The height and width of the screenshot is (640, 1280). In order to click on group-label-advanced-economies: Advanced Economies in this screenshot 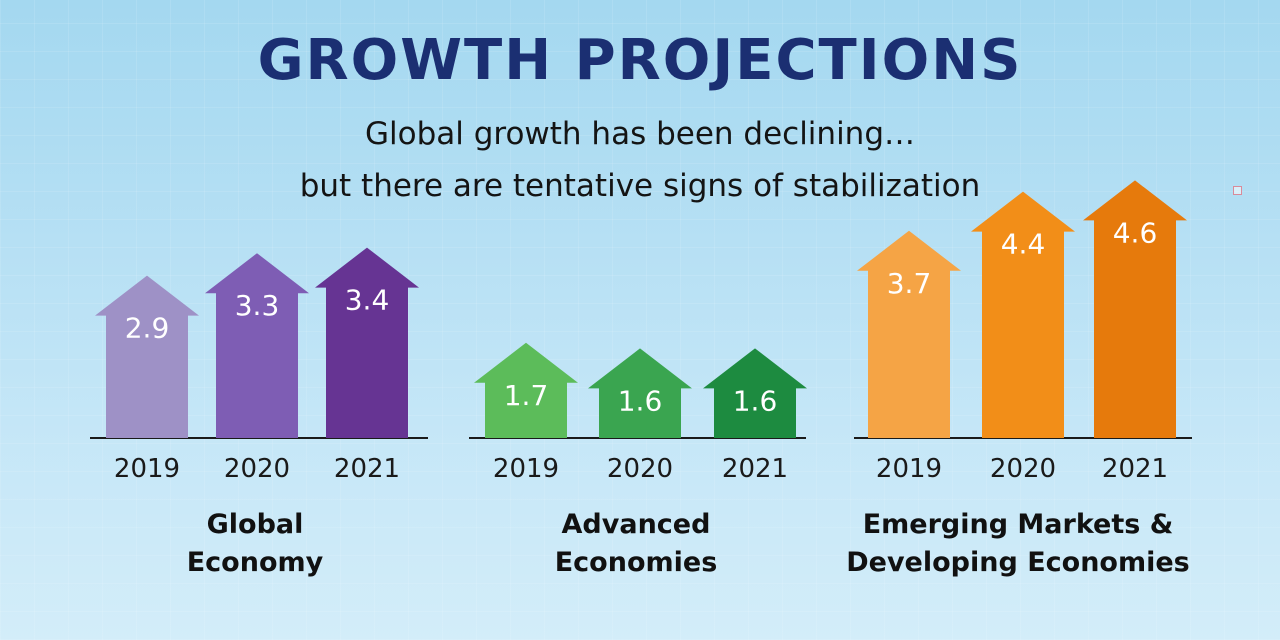, I will do `click(636, 544)`.